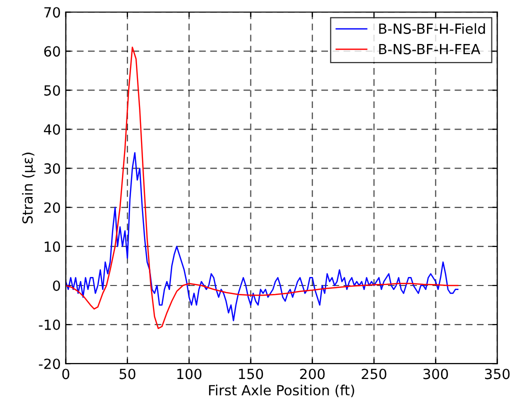 The image size is (518, 404). Describe the element at coordinates (52, 51) in the screenshot. I see `y-tick-label: 60` at that location.